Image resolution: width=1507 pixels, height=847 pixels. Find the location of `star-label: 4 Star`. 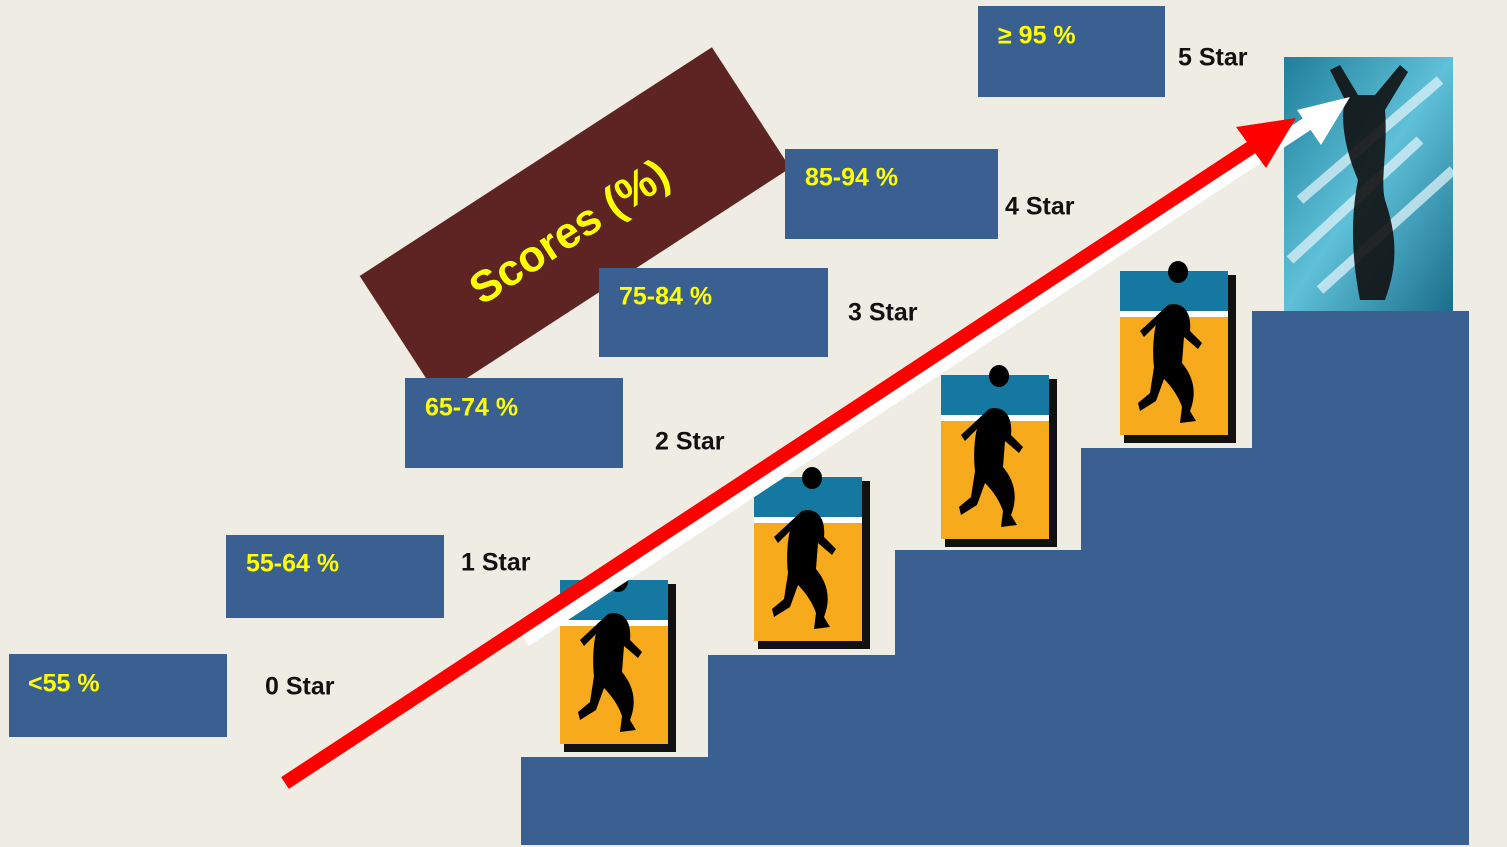

star-label: 4 Star is located at coordinates (1040, 207).